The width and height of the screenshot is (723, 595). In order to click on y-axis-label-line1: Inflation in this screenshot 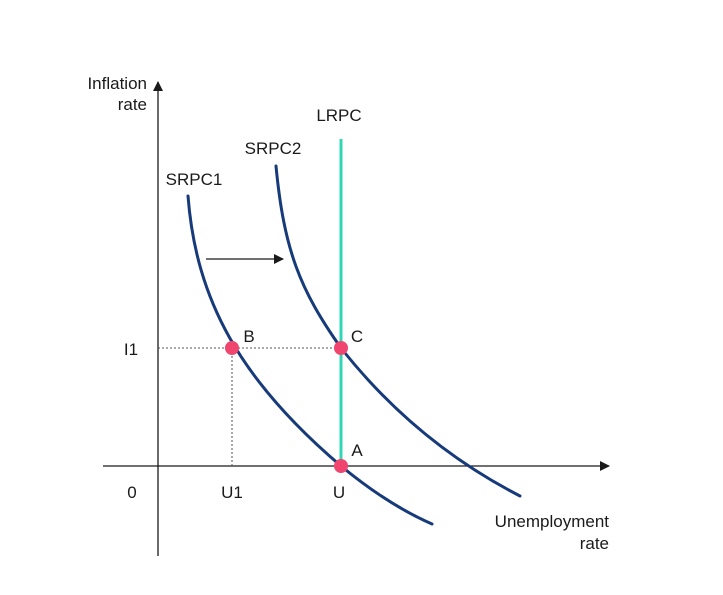, I will do `click(117, 83)`.